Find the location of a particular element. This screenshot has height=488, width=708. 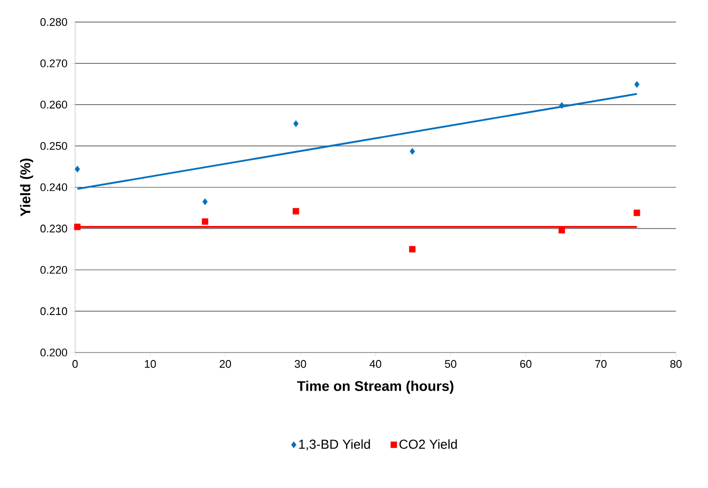

y-tick-label: 0.210 is located at coordinates (54, 311).